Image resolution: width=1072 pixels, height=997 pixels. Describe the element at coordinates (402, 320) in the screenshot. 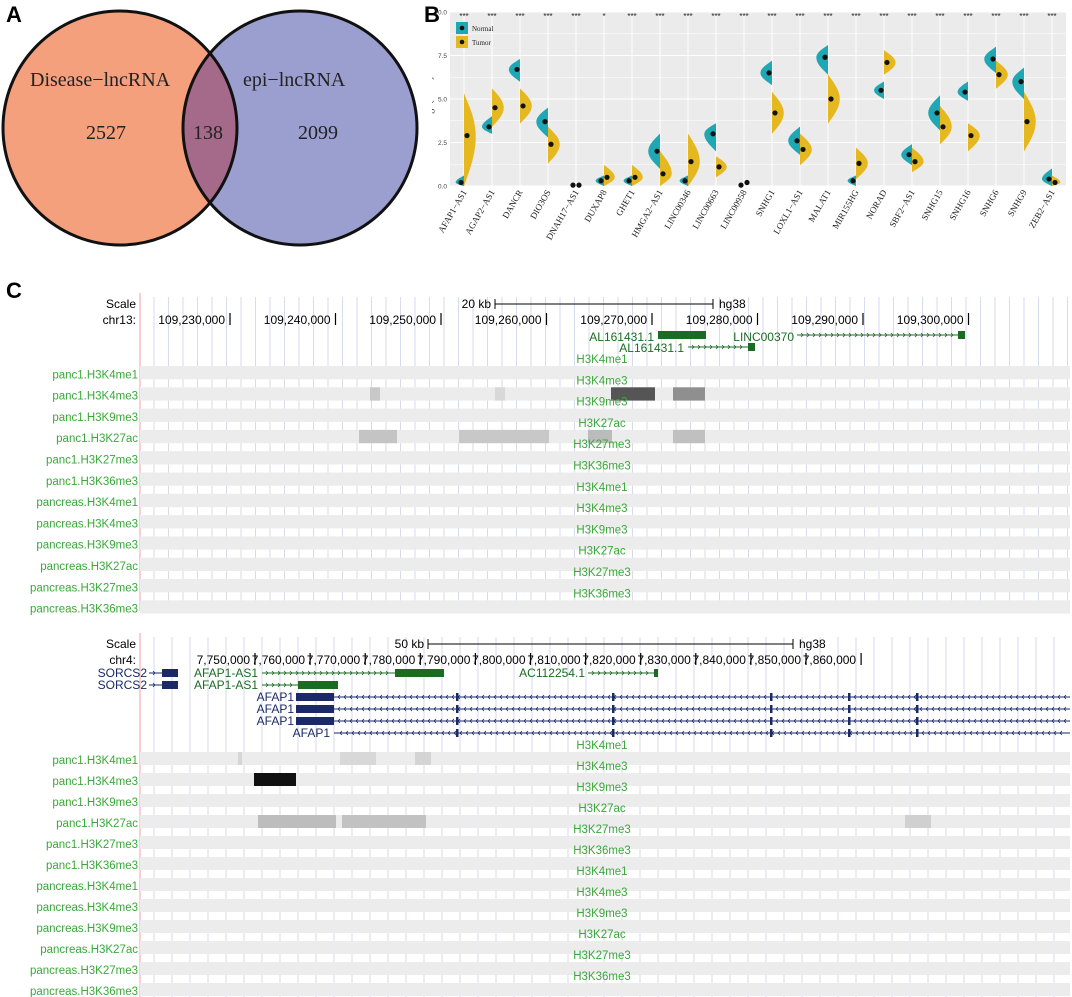

I see `coordinate-label: 109,250,000` at that location.